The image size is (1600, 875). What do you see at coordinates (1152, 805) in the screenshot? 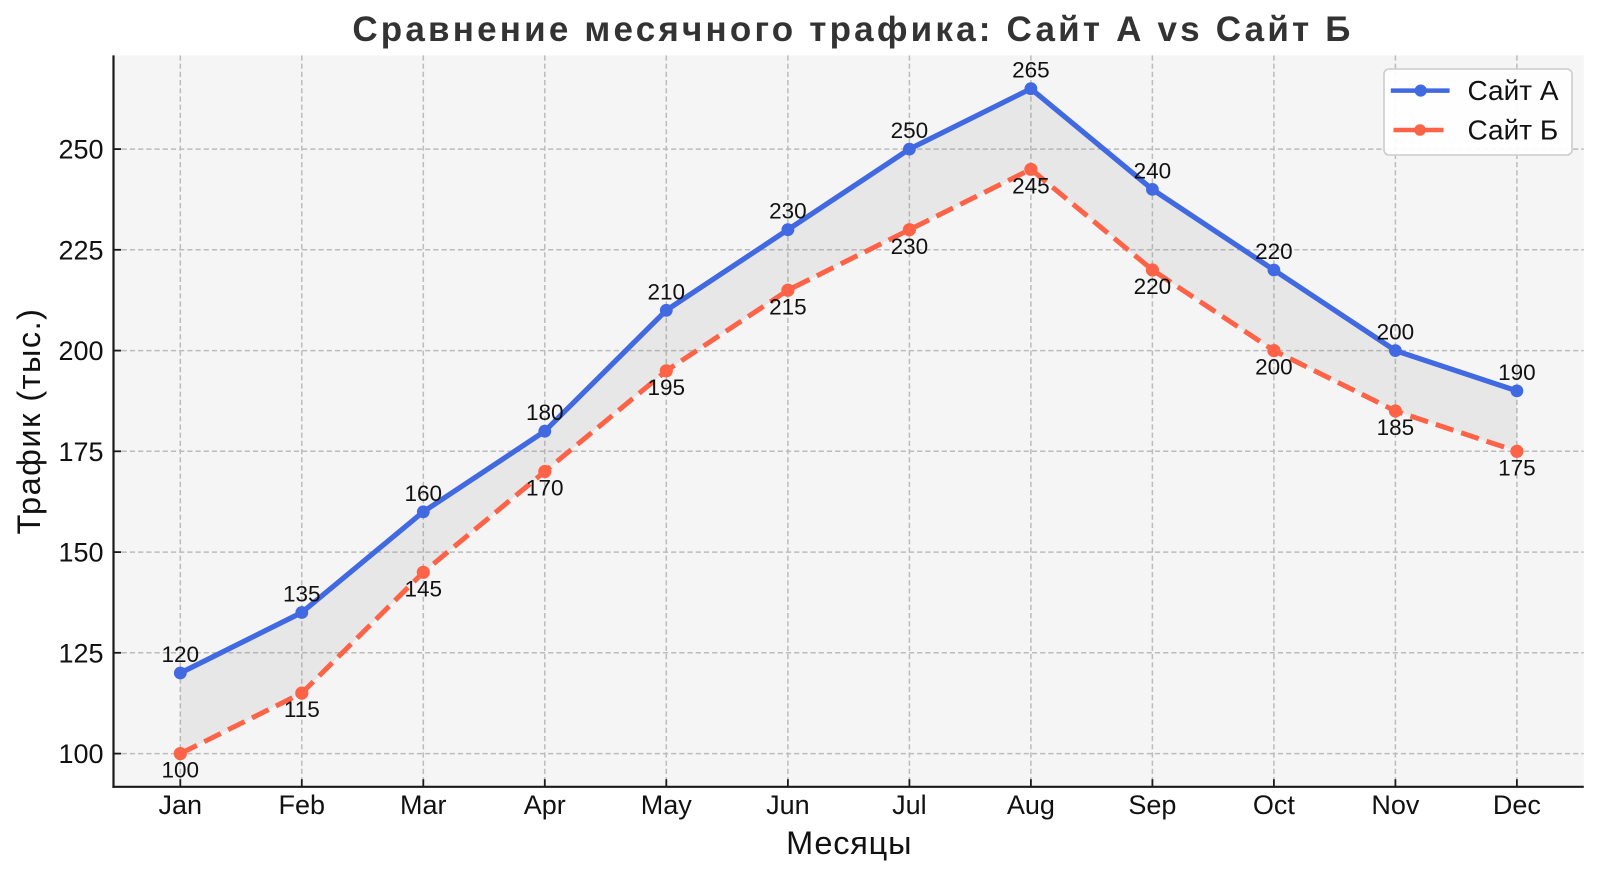
I see `svg-text: Sep` at bounding box center [1152, 805].